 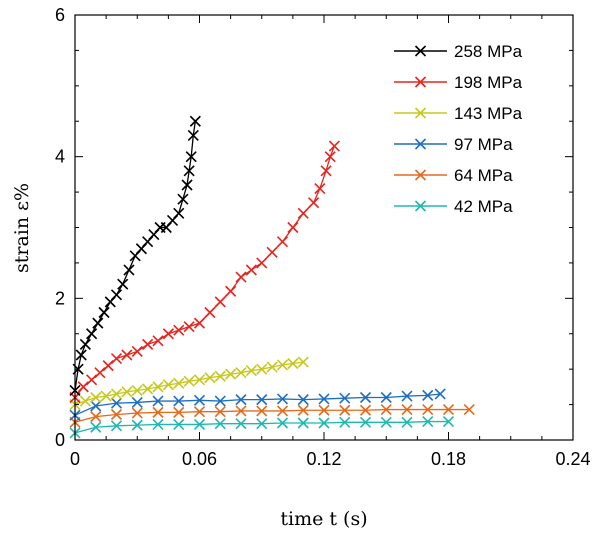 I want to click on legend-entry: 198 MPa, so click(x=458, y=82).